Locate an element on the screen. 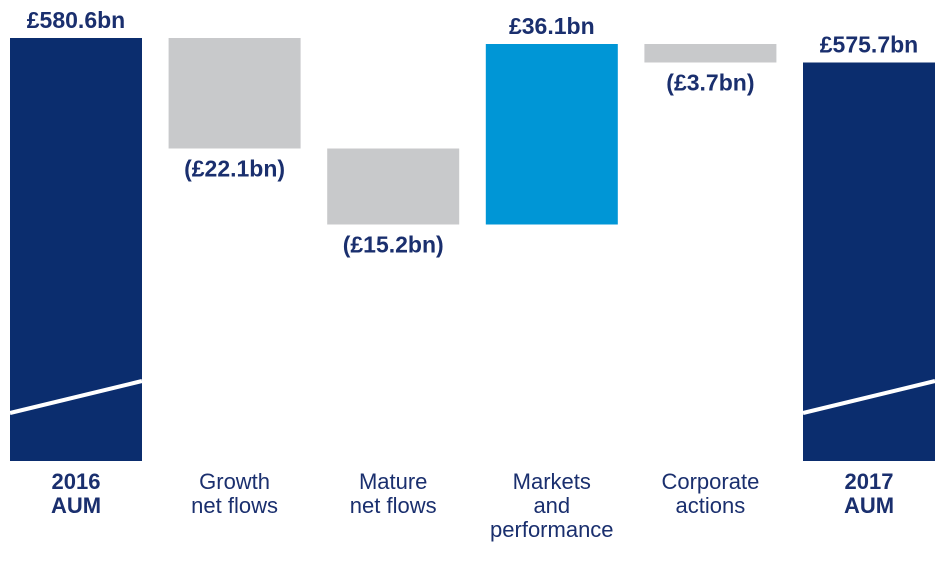 This screenshot has width=937, height=563. value-label: £36.1bn is located at coordinates (552, 26).